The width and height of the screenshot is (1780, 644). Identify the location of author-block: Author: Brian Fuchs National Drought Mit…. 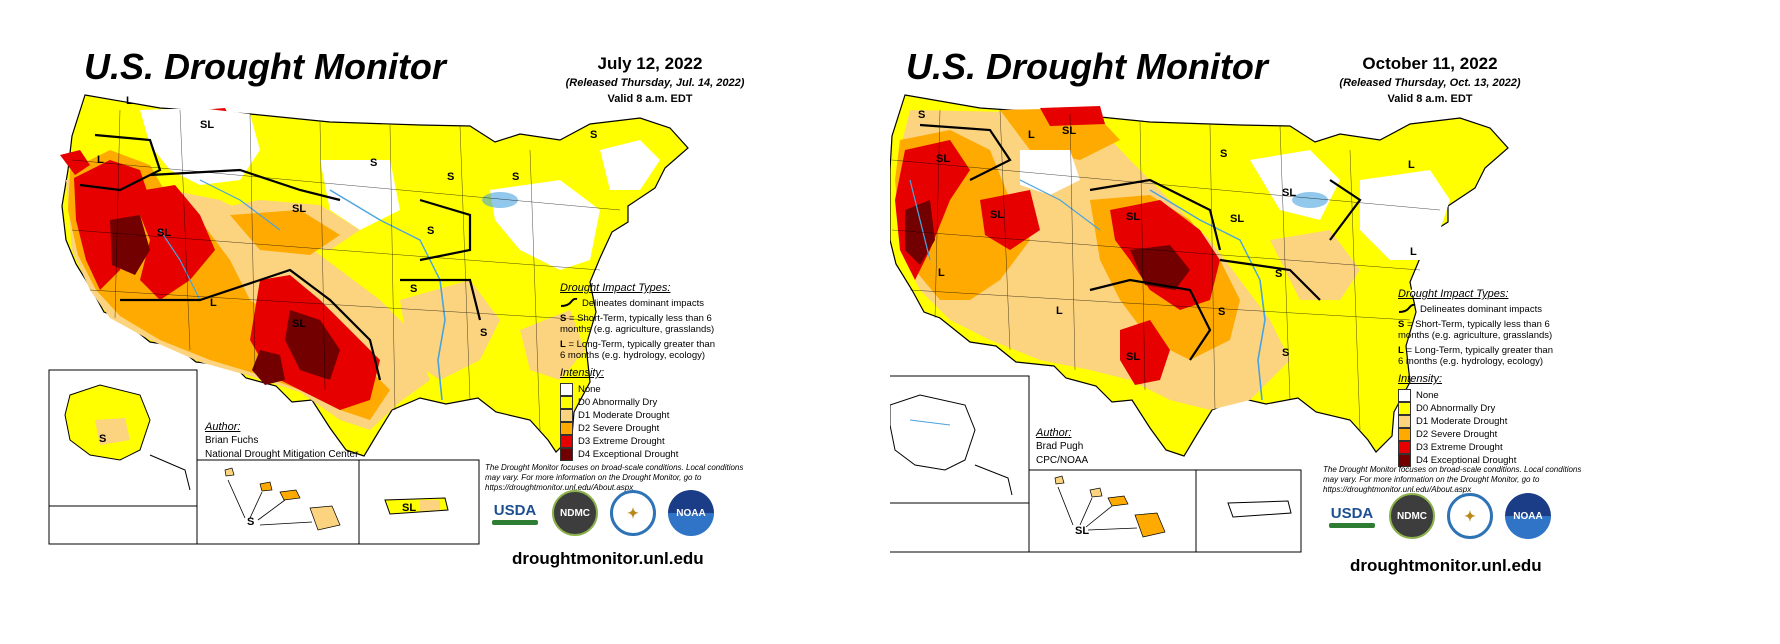
(281, 441).